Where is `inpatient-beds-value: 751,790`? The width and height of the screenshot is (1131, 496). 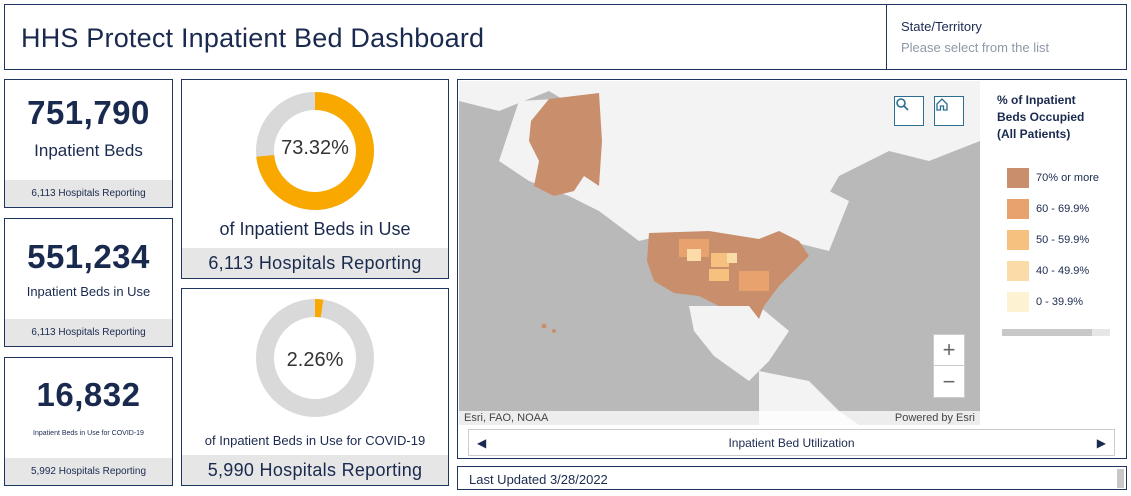 inpatient-beds-value: 751,790 is located at coordinates (88, 112).